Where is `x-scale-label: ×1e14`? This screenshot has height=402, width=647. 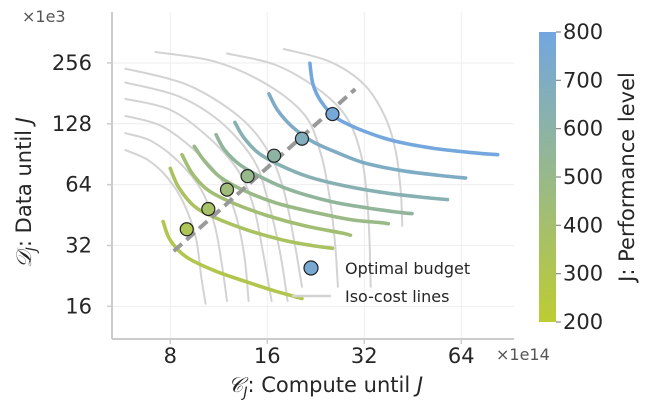 x-scale-label: ×1e14 is located at coordinates (523, 354).